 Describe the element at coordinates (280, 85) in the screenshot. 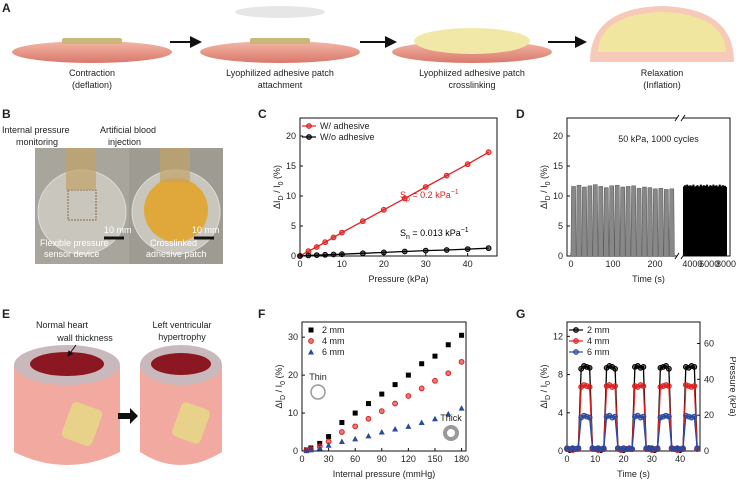

I see `caption: attachment` at that location.